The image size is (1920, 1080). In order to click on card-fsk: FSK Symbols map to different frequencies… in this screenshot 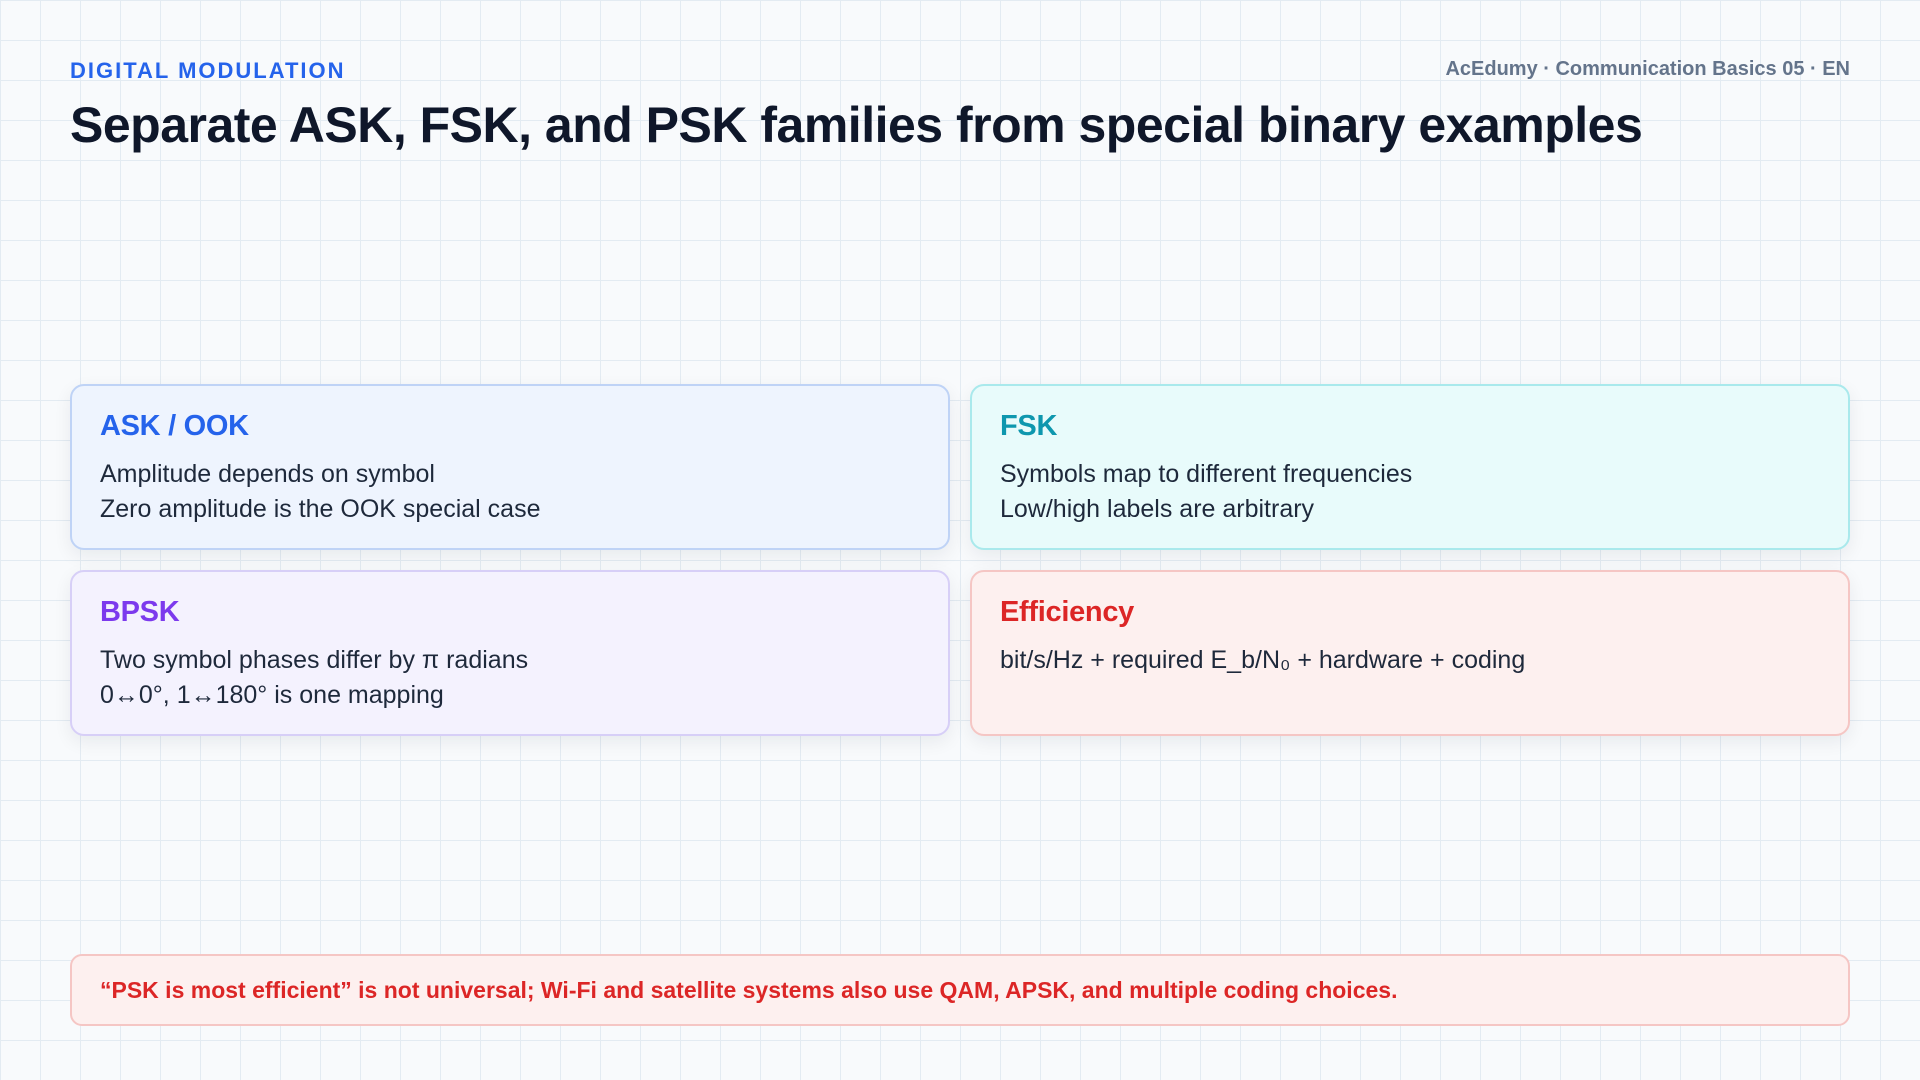, I will do `click(1410, 467)`.